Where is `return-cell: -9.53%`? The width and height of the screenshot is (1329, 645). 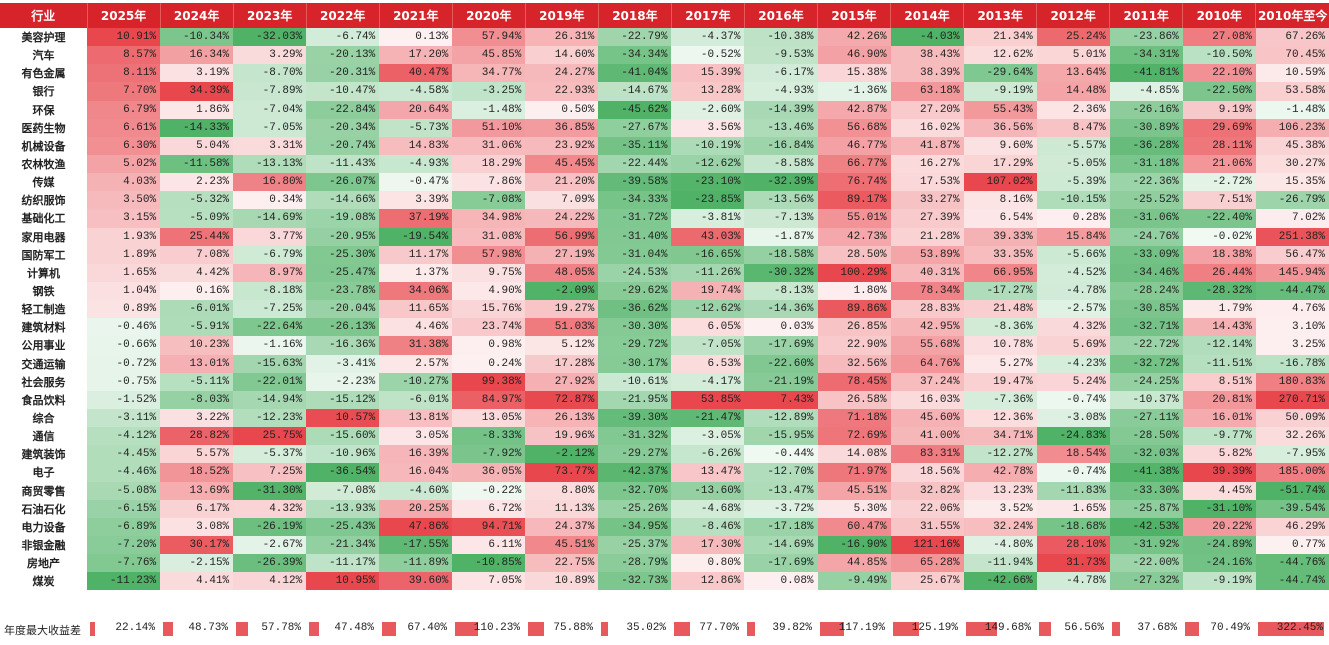
return-cell: -9.53% is located at coordinates (781, 55).